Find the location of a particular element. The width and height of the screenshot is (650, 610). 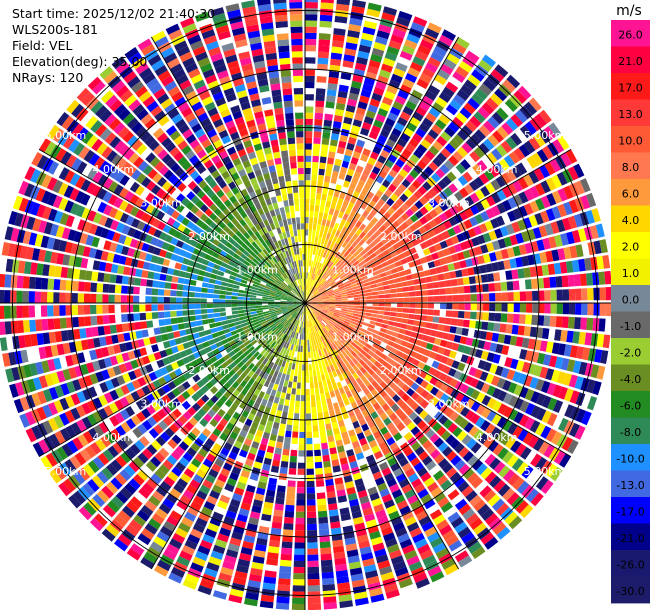

start-time-label: Start time: 2025/12/02 21:40:30 is located at coordinates (114, 13).